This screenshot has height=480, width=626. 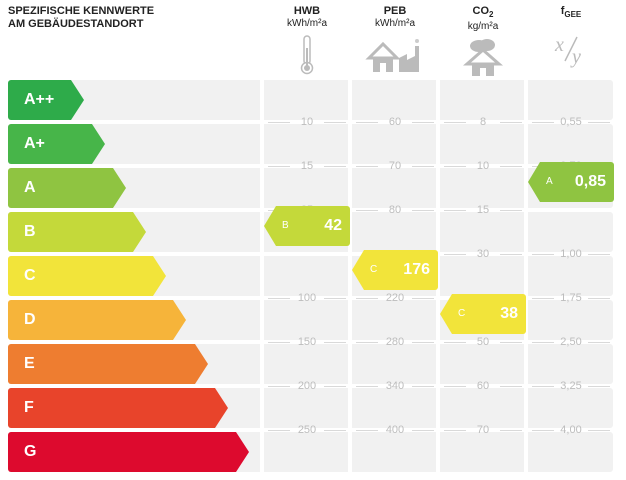 I want to click on thermometer-icon, so click(x=307, y=55).